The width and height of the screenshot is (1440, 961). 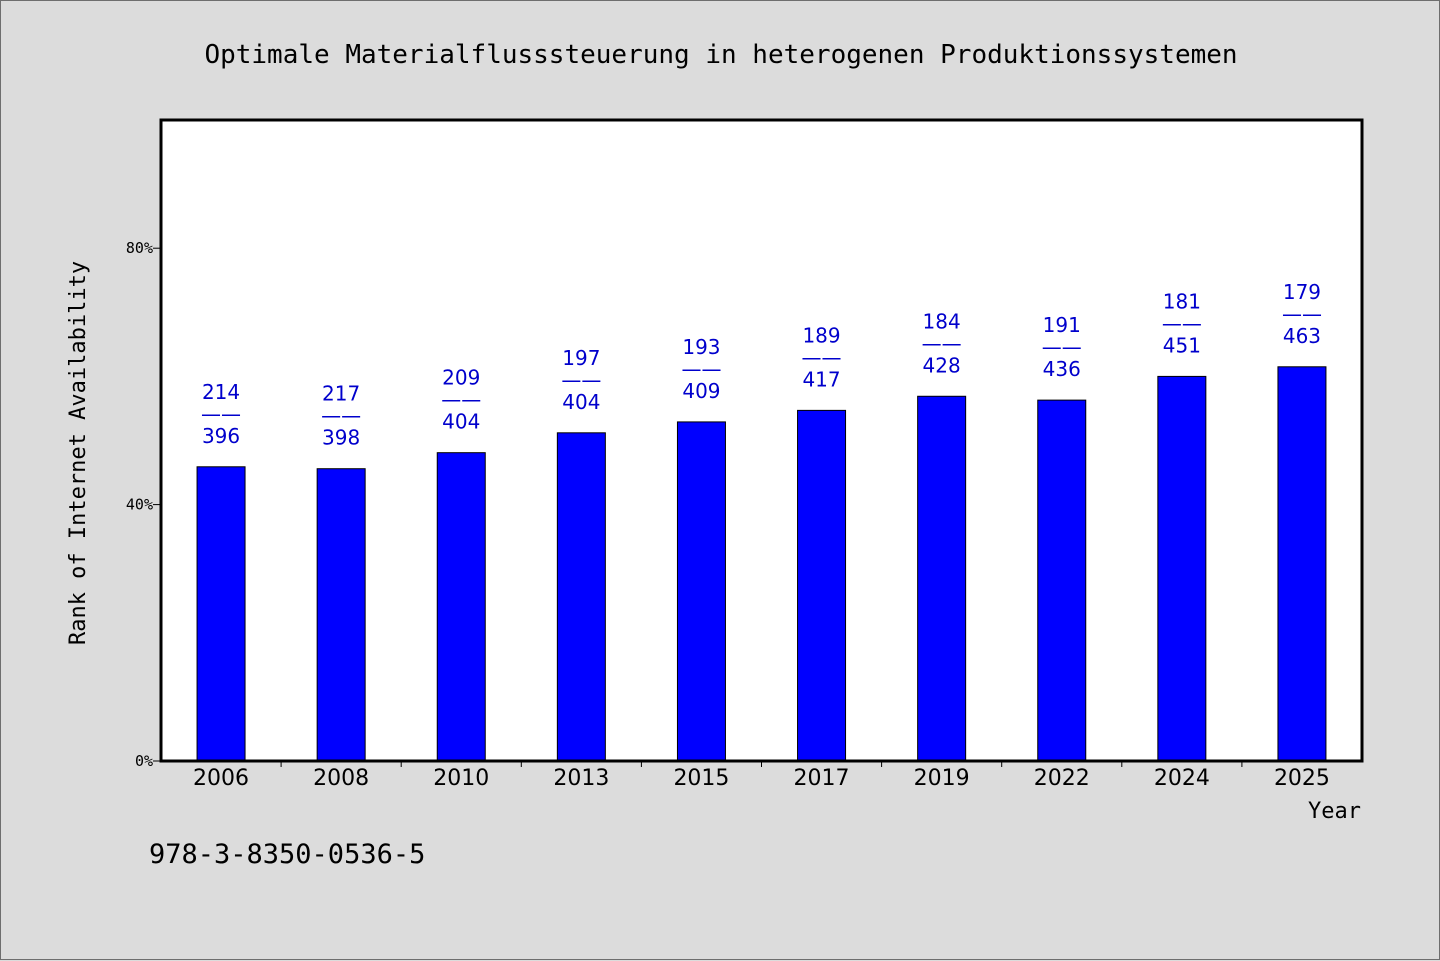 I want to click on x-tick-label-2024: 2024, so click(x=1182, y=778).